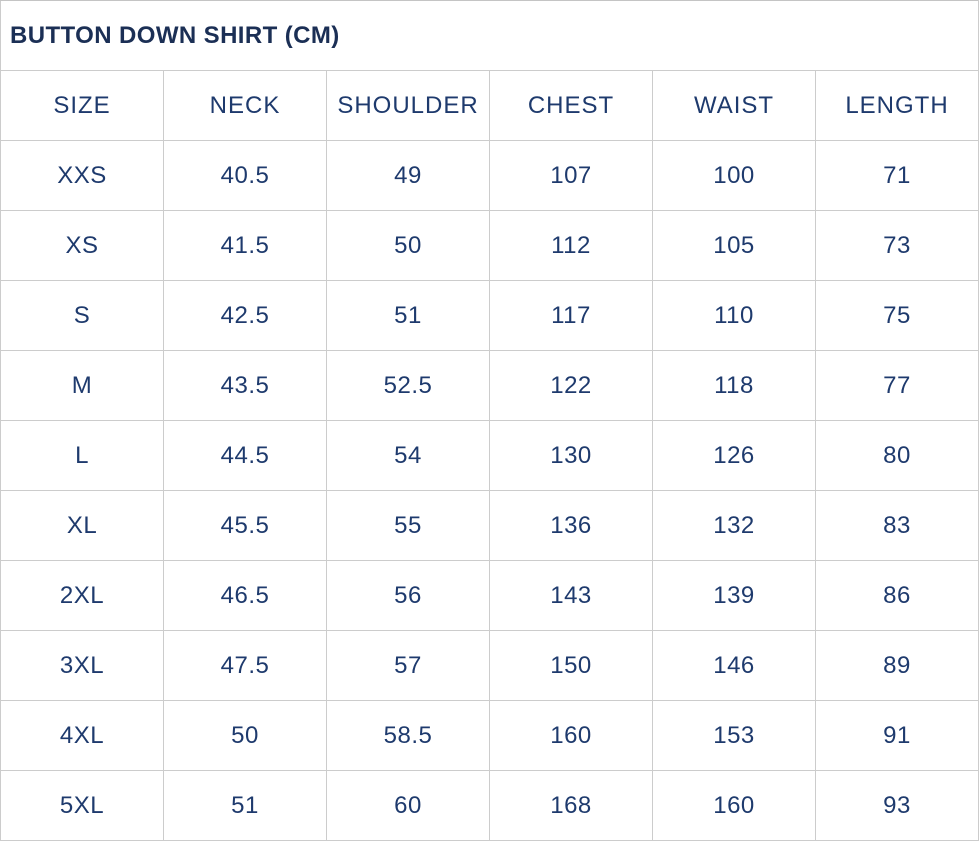  What do you see at coordinates (408, 805) in the screenshot?
I see `shoulder-value: 60` at bounding box center [408, 805].